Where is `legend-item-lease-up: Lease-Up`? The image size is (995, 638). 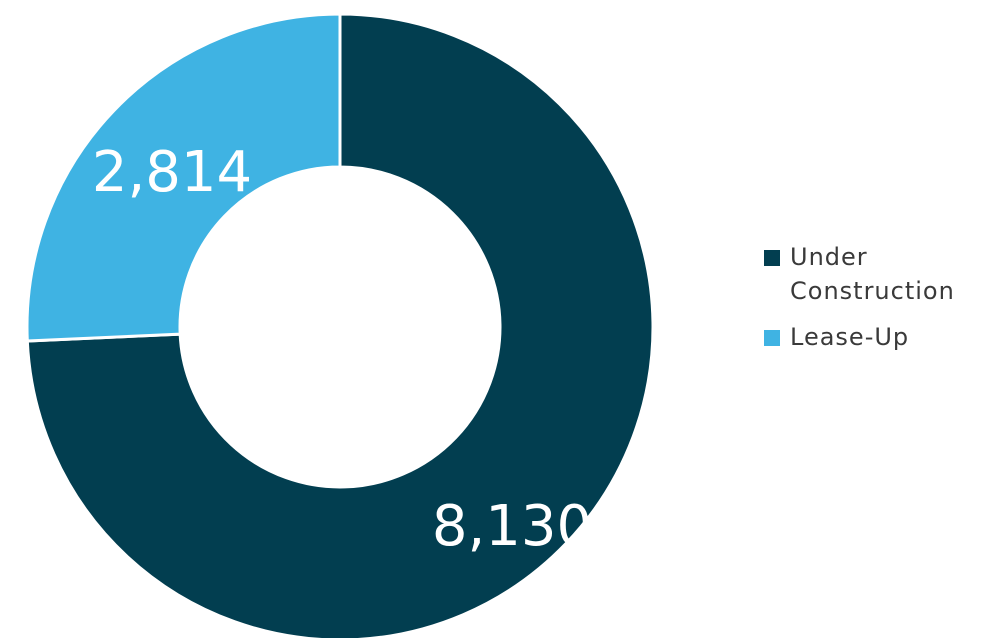 legend-item-lease-up: Lease-Up is located at coordinates (879, 337).